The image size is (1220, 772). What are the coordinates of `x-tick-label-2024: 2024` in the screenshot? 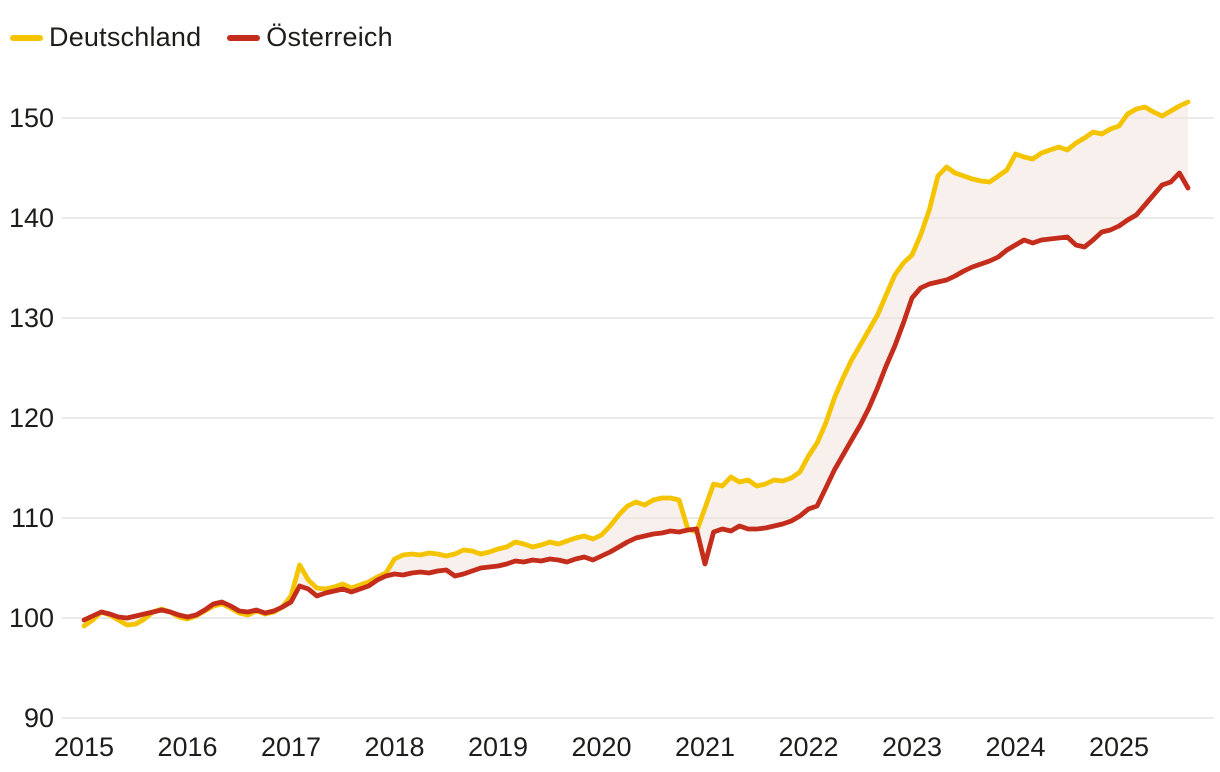 It's located at (1015, 747).